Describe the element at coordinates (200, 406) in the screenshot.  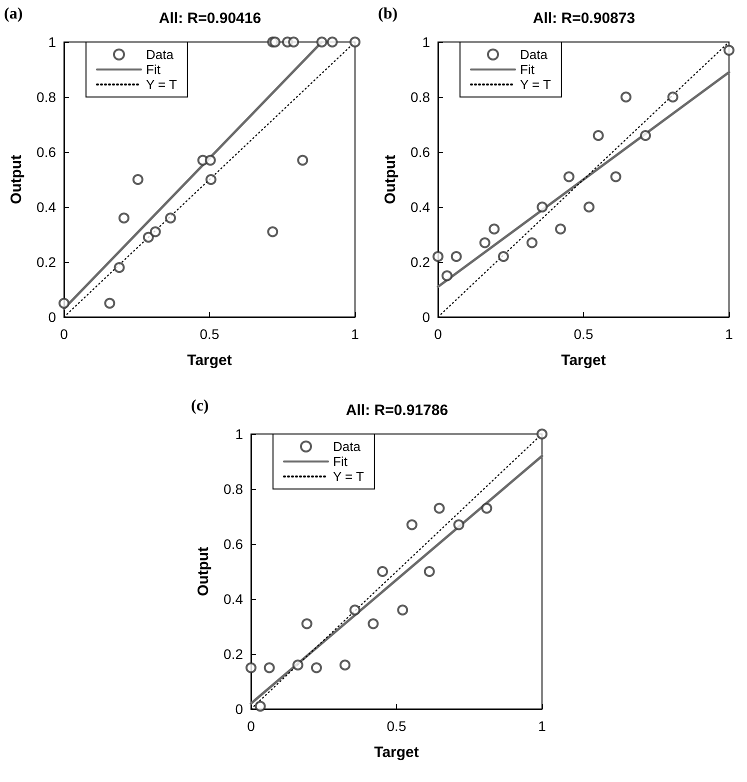
I see `text: (c)` at that location.